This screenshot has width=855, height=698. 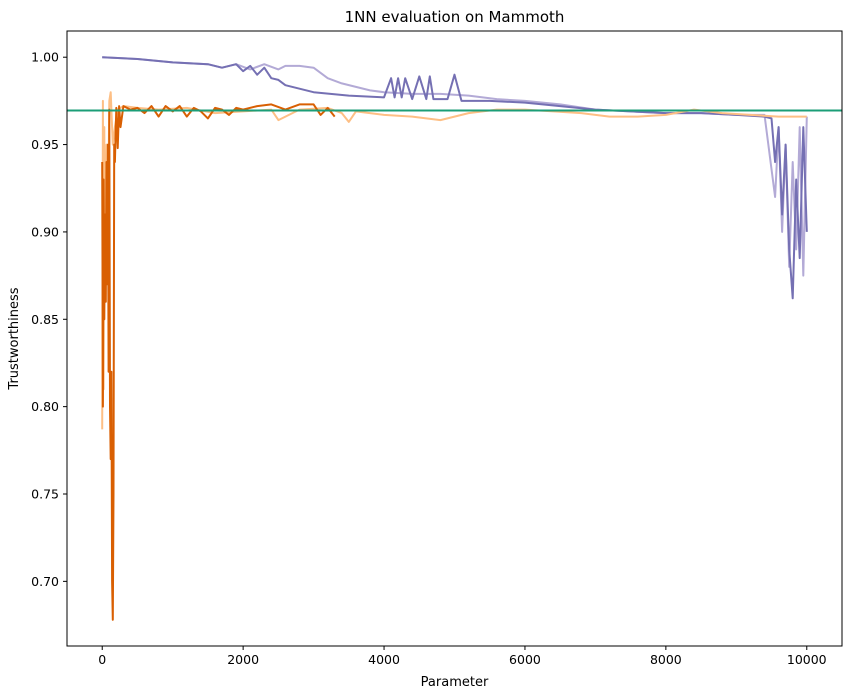 What do you see at coordinates (45, 406) in the screenshot?
I see `y-tick-label: 0.80` at bounding box center [45, 406].